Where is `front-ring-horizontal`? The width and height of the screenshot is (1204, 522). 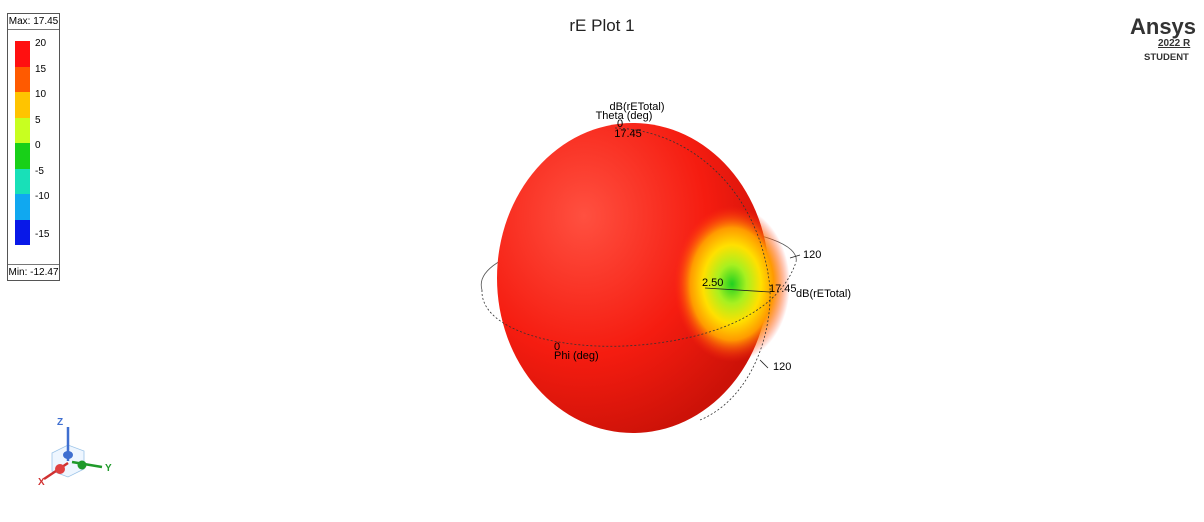
front-ring-horizontal is located at coordinates (639, 304).